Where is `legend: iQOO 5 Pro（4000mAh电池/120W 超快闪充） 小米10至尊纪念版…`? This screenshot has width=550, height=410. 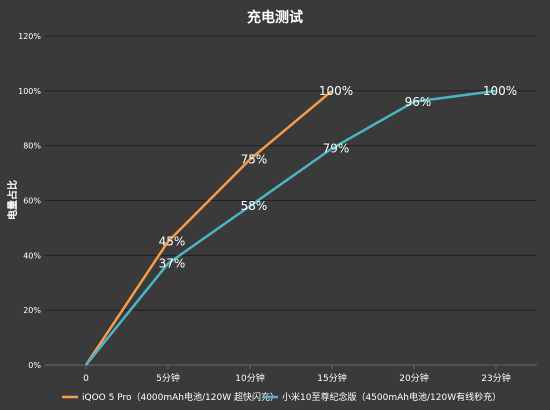
legend: iQOO 5 Pro（4000mAh电池/120W 超快闪充） 小米10至尊纪念版… is located at coordinates (281, 397).